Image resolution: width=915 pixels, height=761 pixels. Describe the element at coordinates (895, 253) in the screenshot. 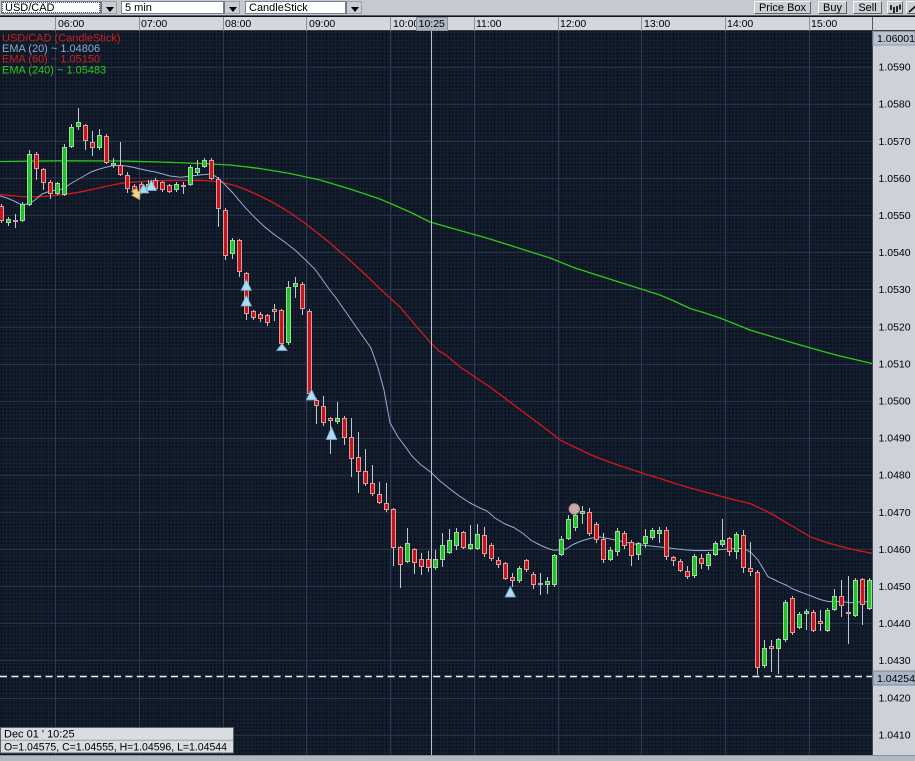

I see `svg-text: 1.0540` at that location.